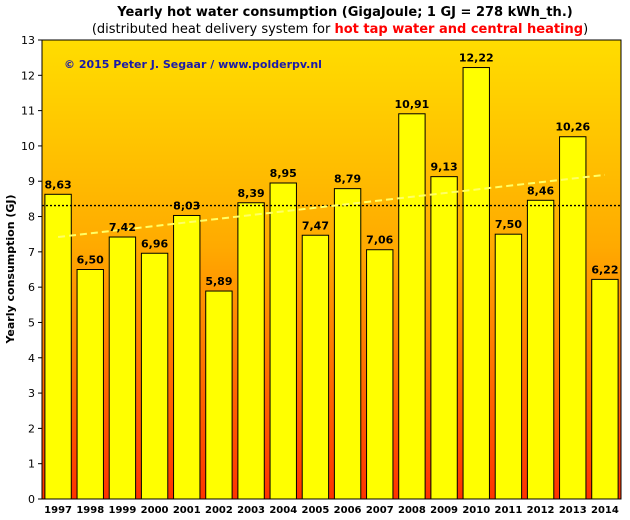 This screenshot has height=520, width=630. Describe the element at coordinates (444, 167) in the screenshot. I see `value-label-2009: 9,13` at that location.